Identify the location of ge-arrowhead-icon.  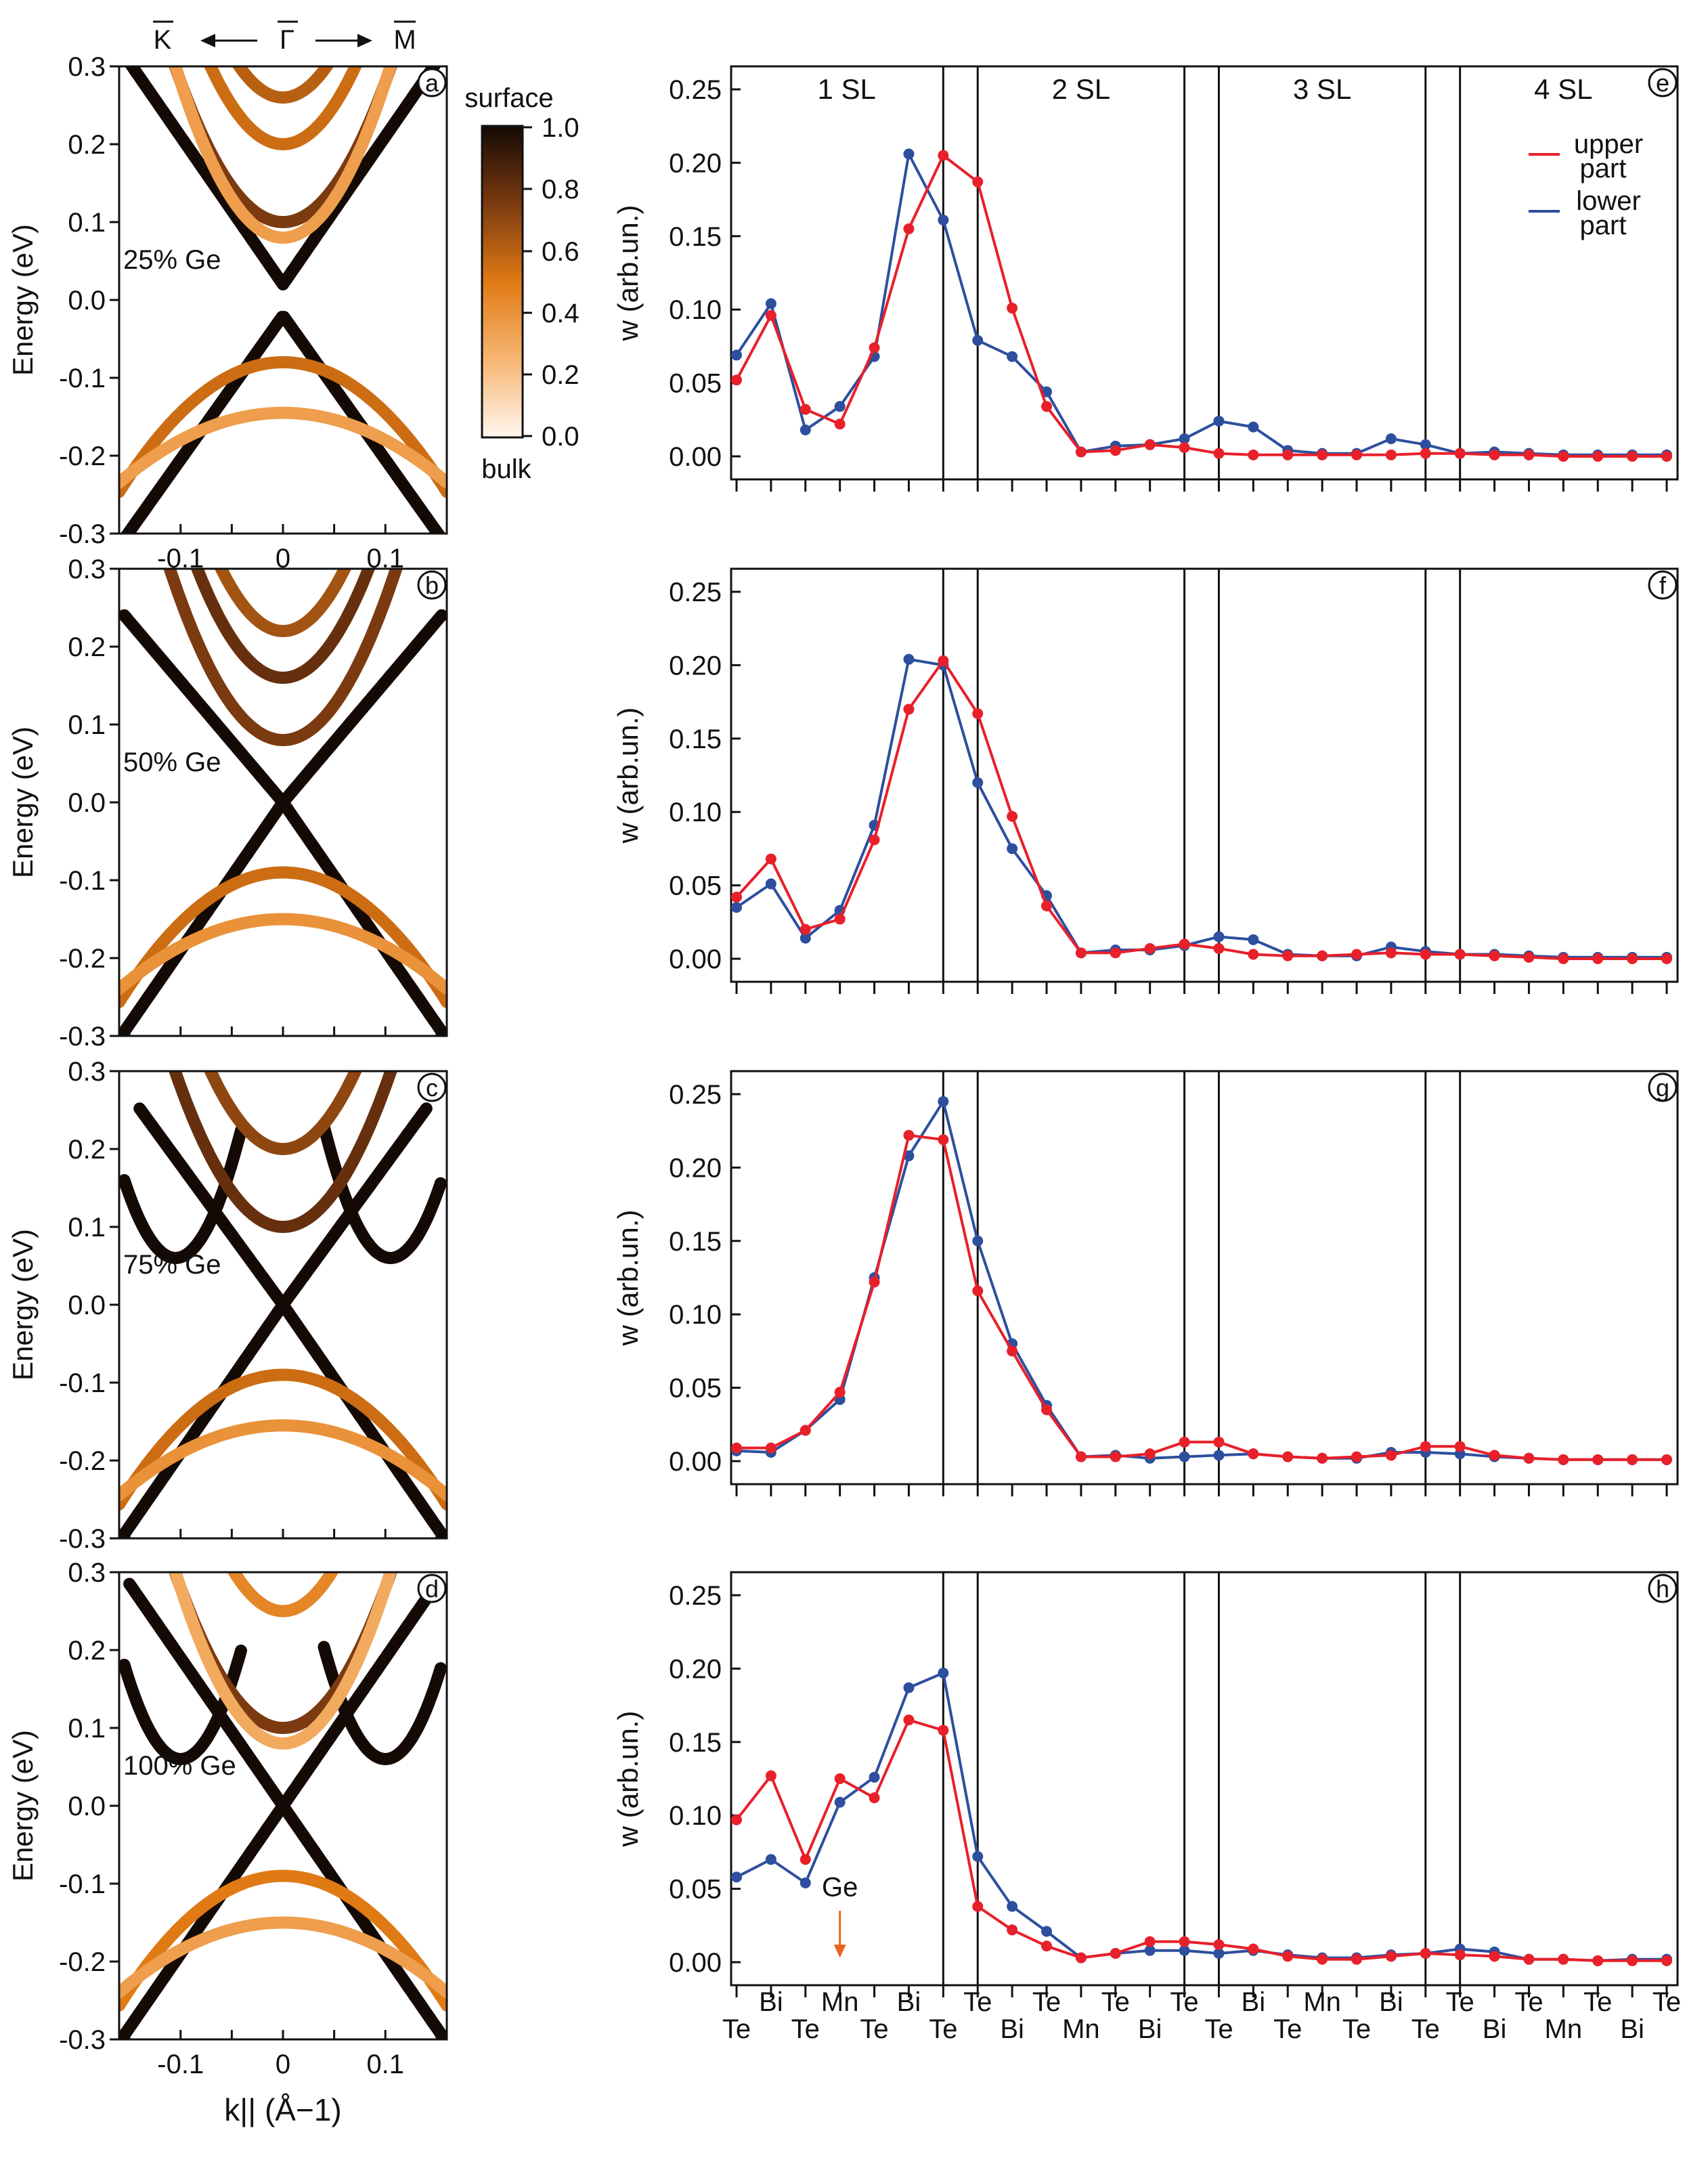
(839, 1951).